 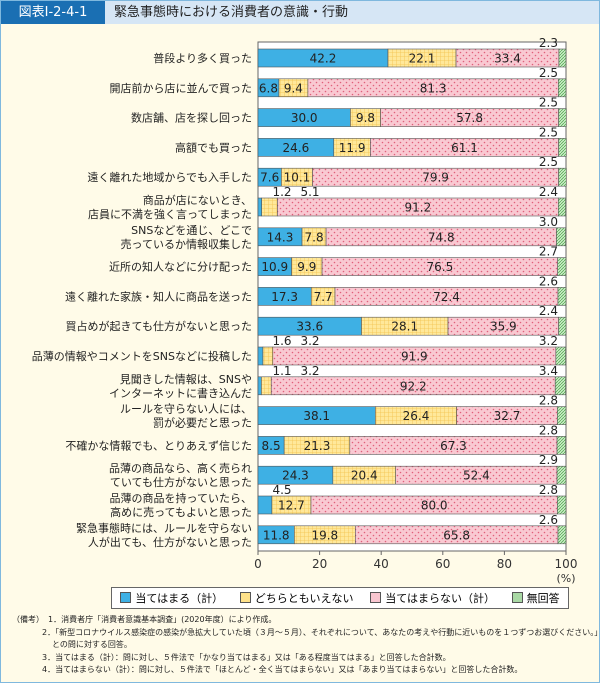 What do you see at coordinates (231, 12) in the screenshot?
I see `figure-title: 緊急事態時における消費者の意識・行動` at bounding box center [231, 12].